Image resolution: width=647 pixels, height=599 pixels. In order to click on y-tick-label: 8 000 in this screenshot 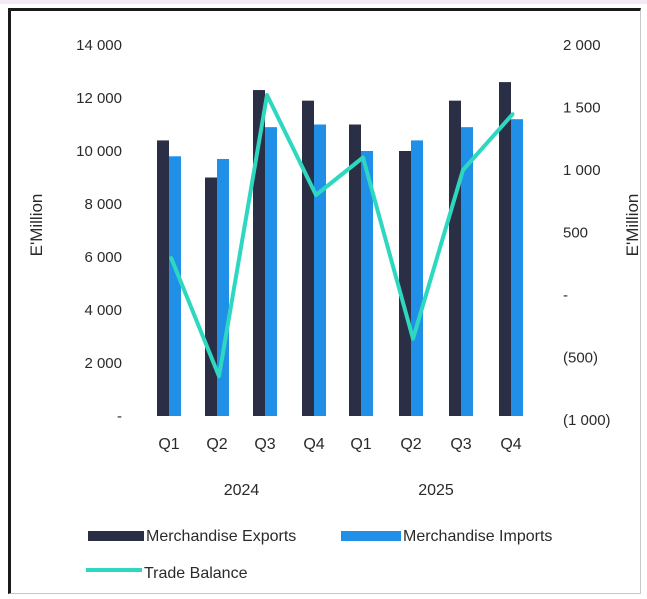, I will do `click(103, 204)`.